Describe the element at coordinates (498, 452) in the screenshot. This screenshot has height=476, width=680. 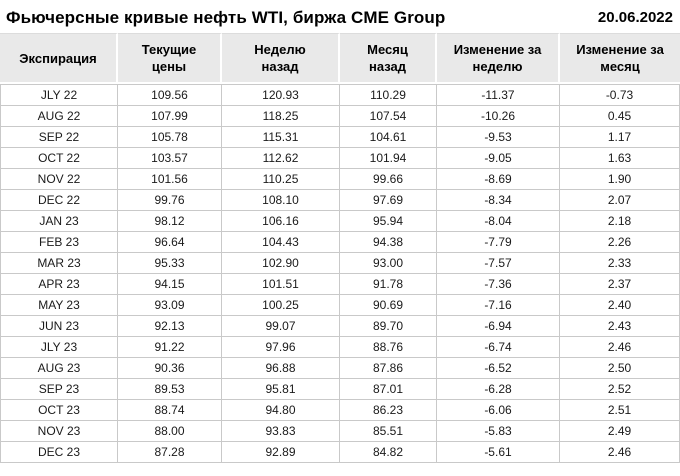
I see `cell-week_change: -5.61` at that location.